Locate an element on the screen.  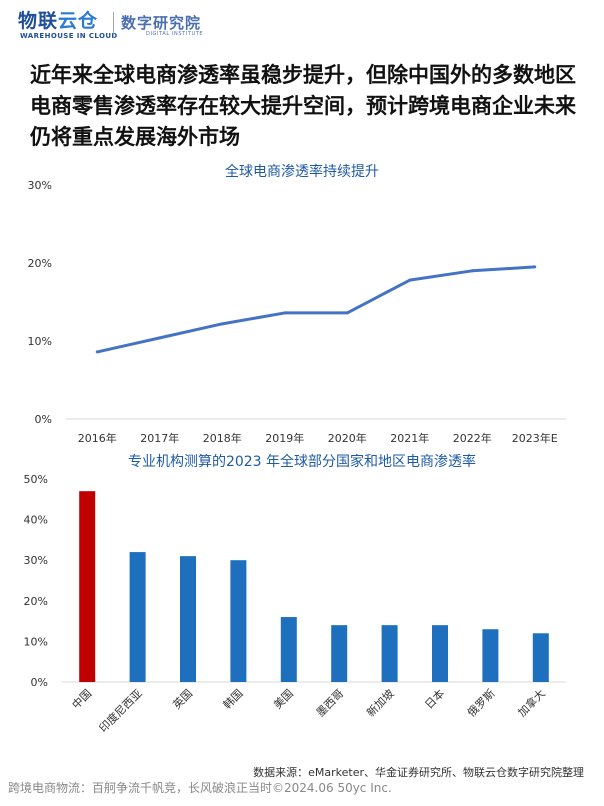
line-chart-title: 全球电商渗透率持续提升 is located at coordinates (302, 172).